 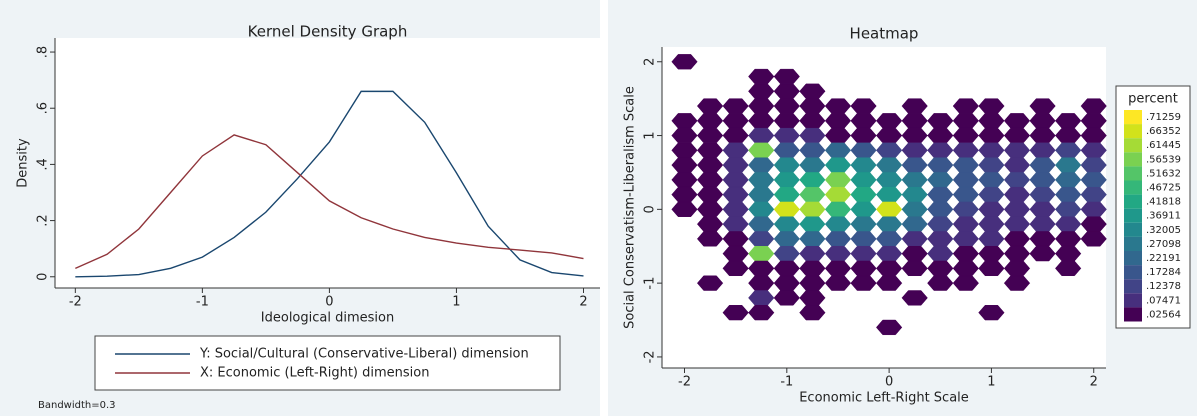 I want to click on y-tick-label: .4, so click(x=43, y=164).